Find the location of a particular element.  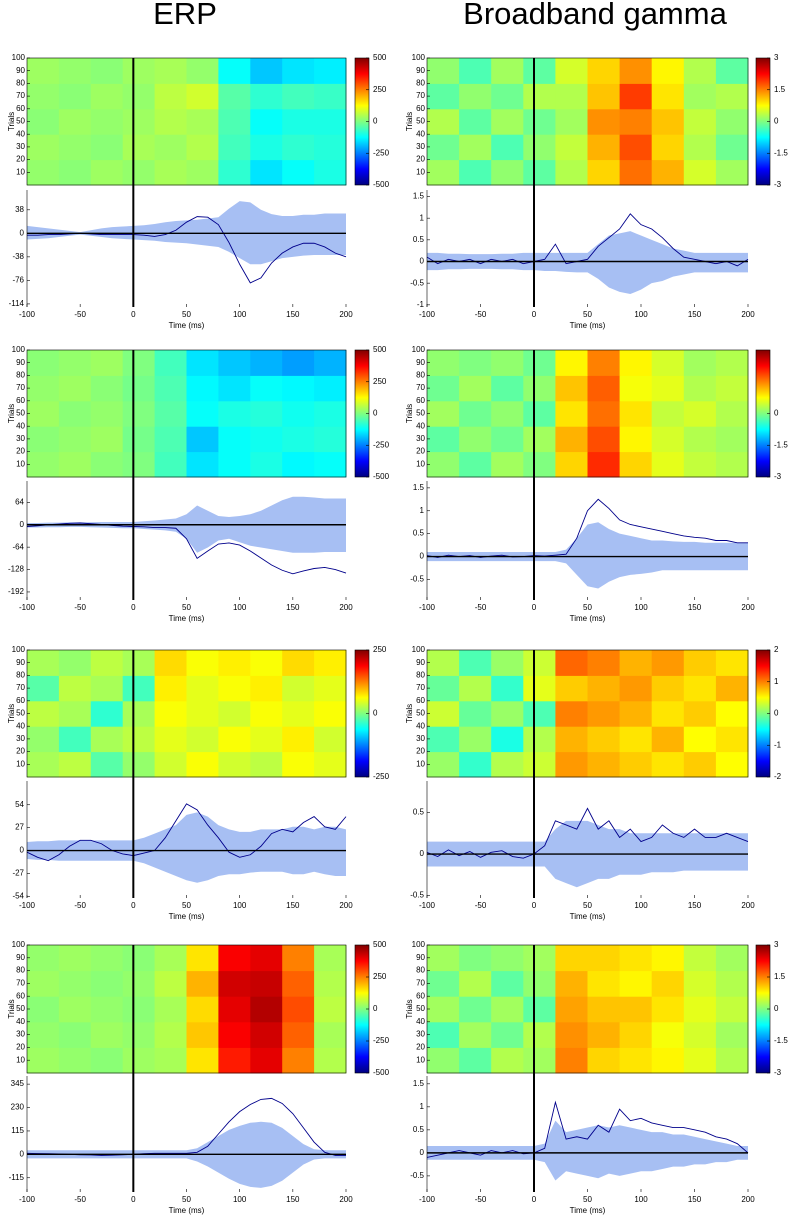

x-tick-label: 0 is located at coordinates (133, 607).